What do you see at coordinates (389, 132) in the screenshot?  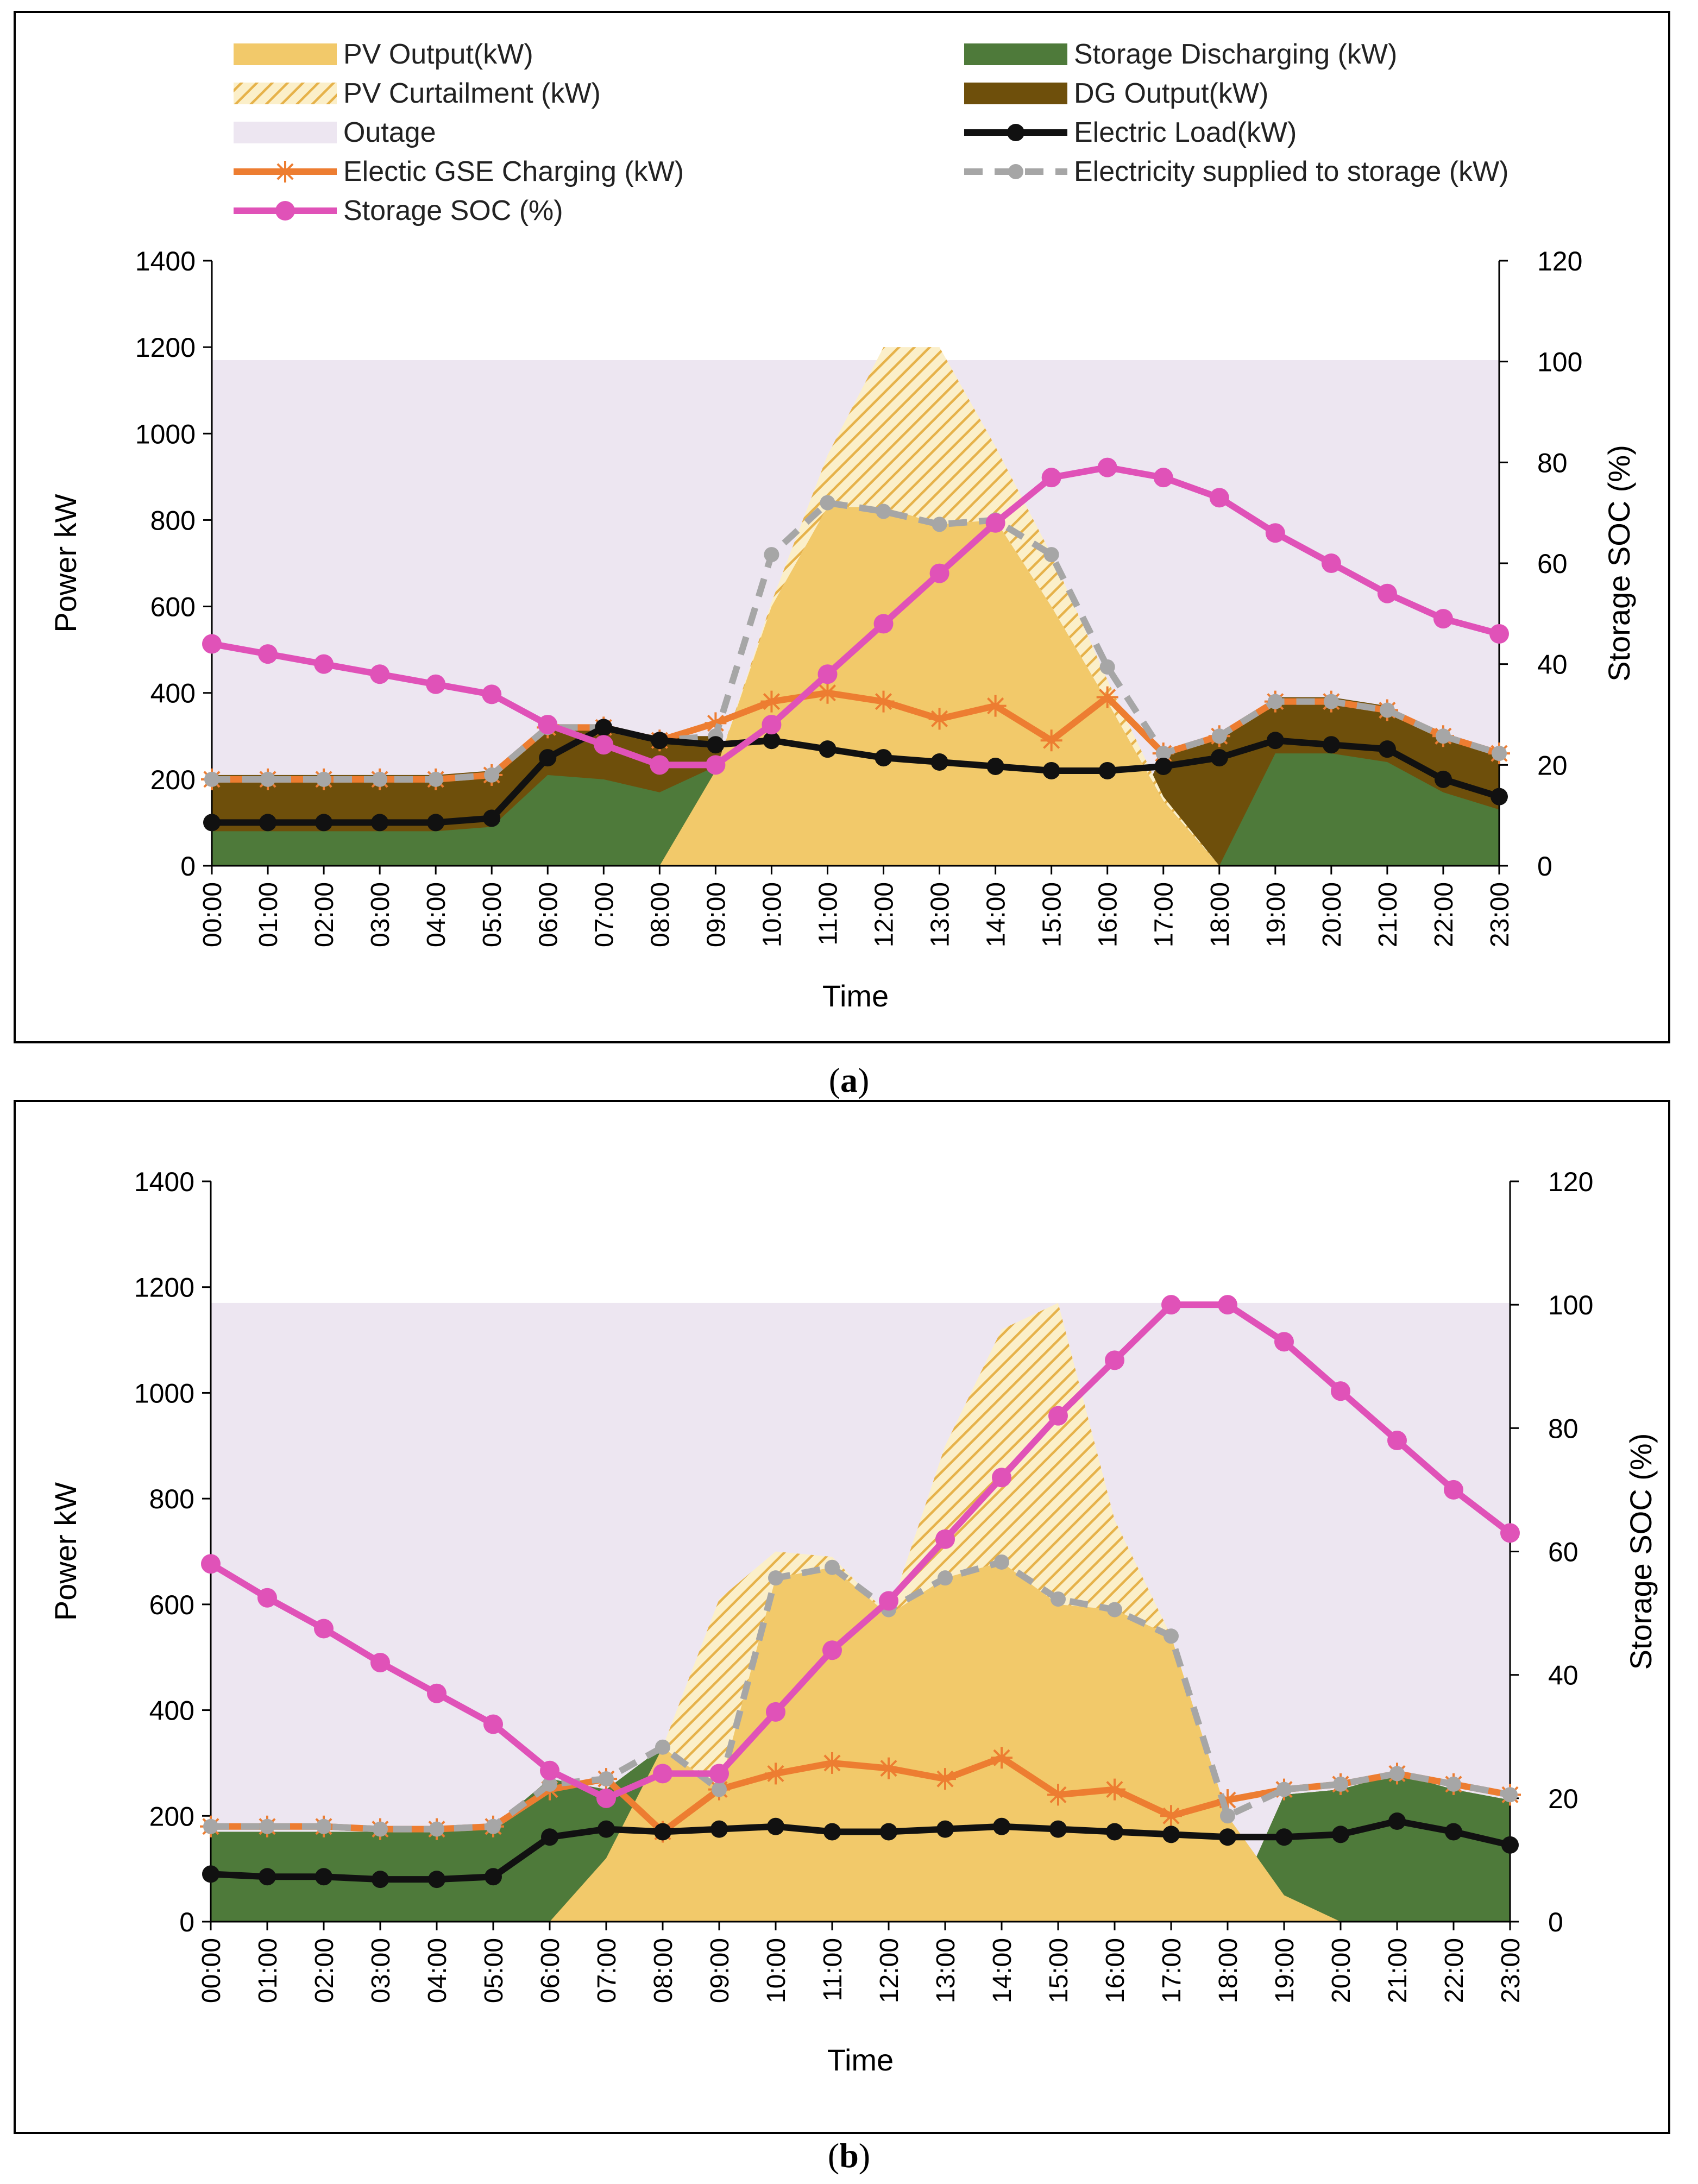 I see `legend-label: Outage` at bounding box center [389, 132].